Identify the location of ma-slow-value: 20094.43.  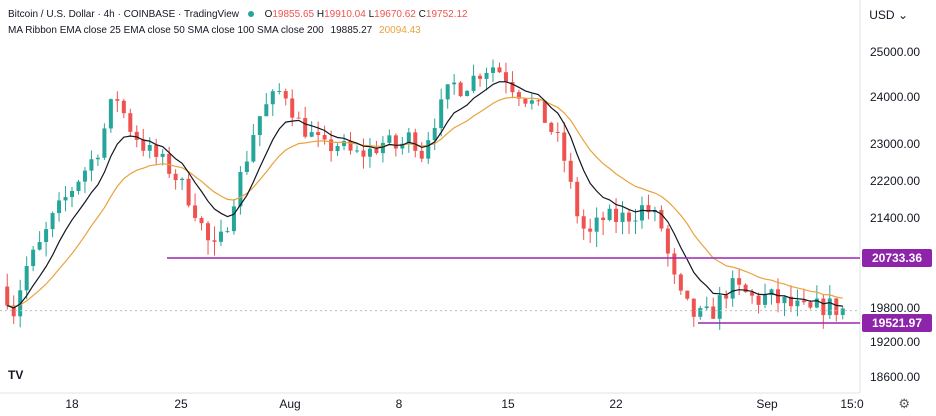
(400, 30).